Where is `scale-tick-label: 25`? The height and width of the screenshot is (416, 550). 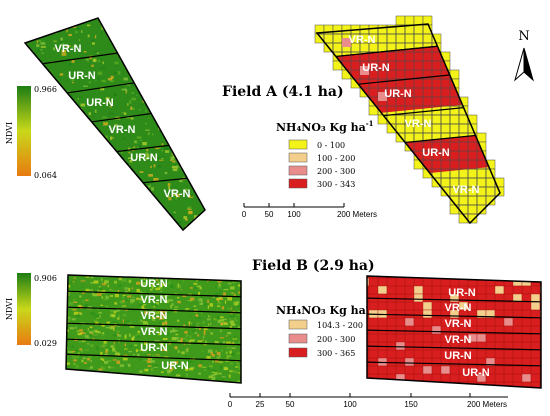 scale-tick-label: 25 is located at coordinates (260, 404).